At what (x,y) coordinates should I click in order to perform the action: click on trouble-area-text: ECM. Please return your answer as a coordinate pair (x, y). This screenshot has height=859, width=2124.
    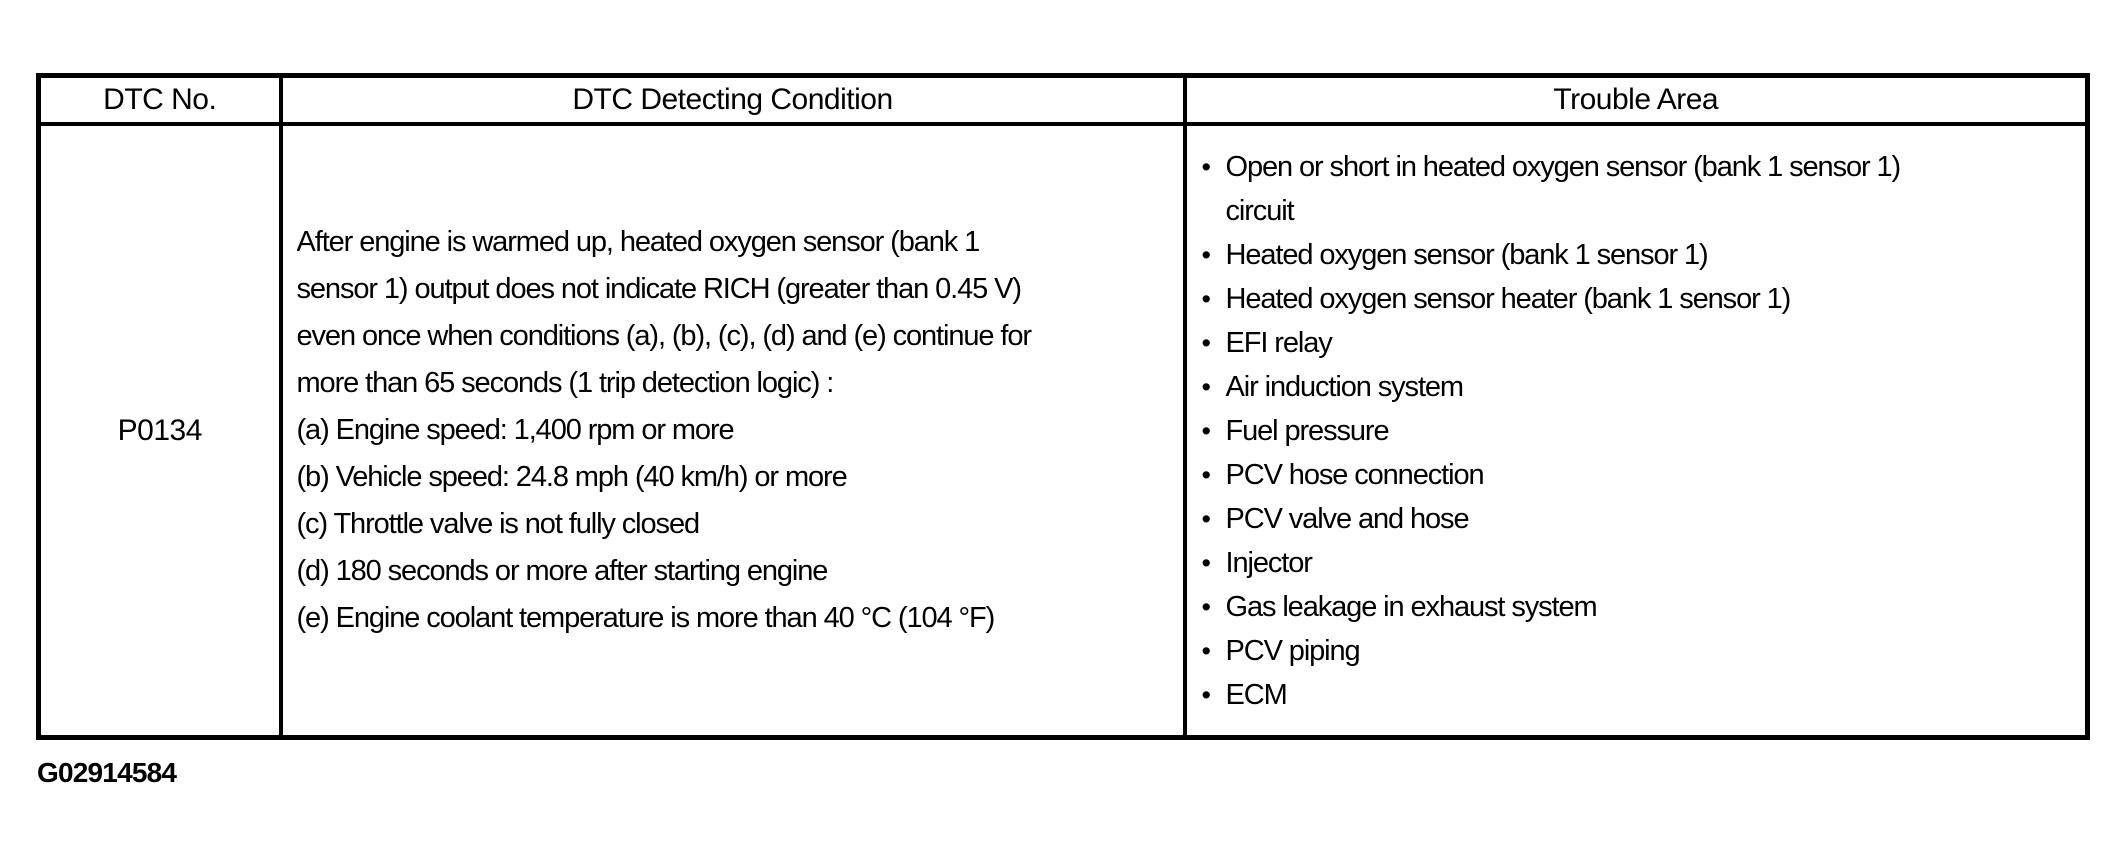
    Looking at the image, I should click on (1256, 694).